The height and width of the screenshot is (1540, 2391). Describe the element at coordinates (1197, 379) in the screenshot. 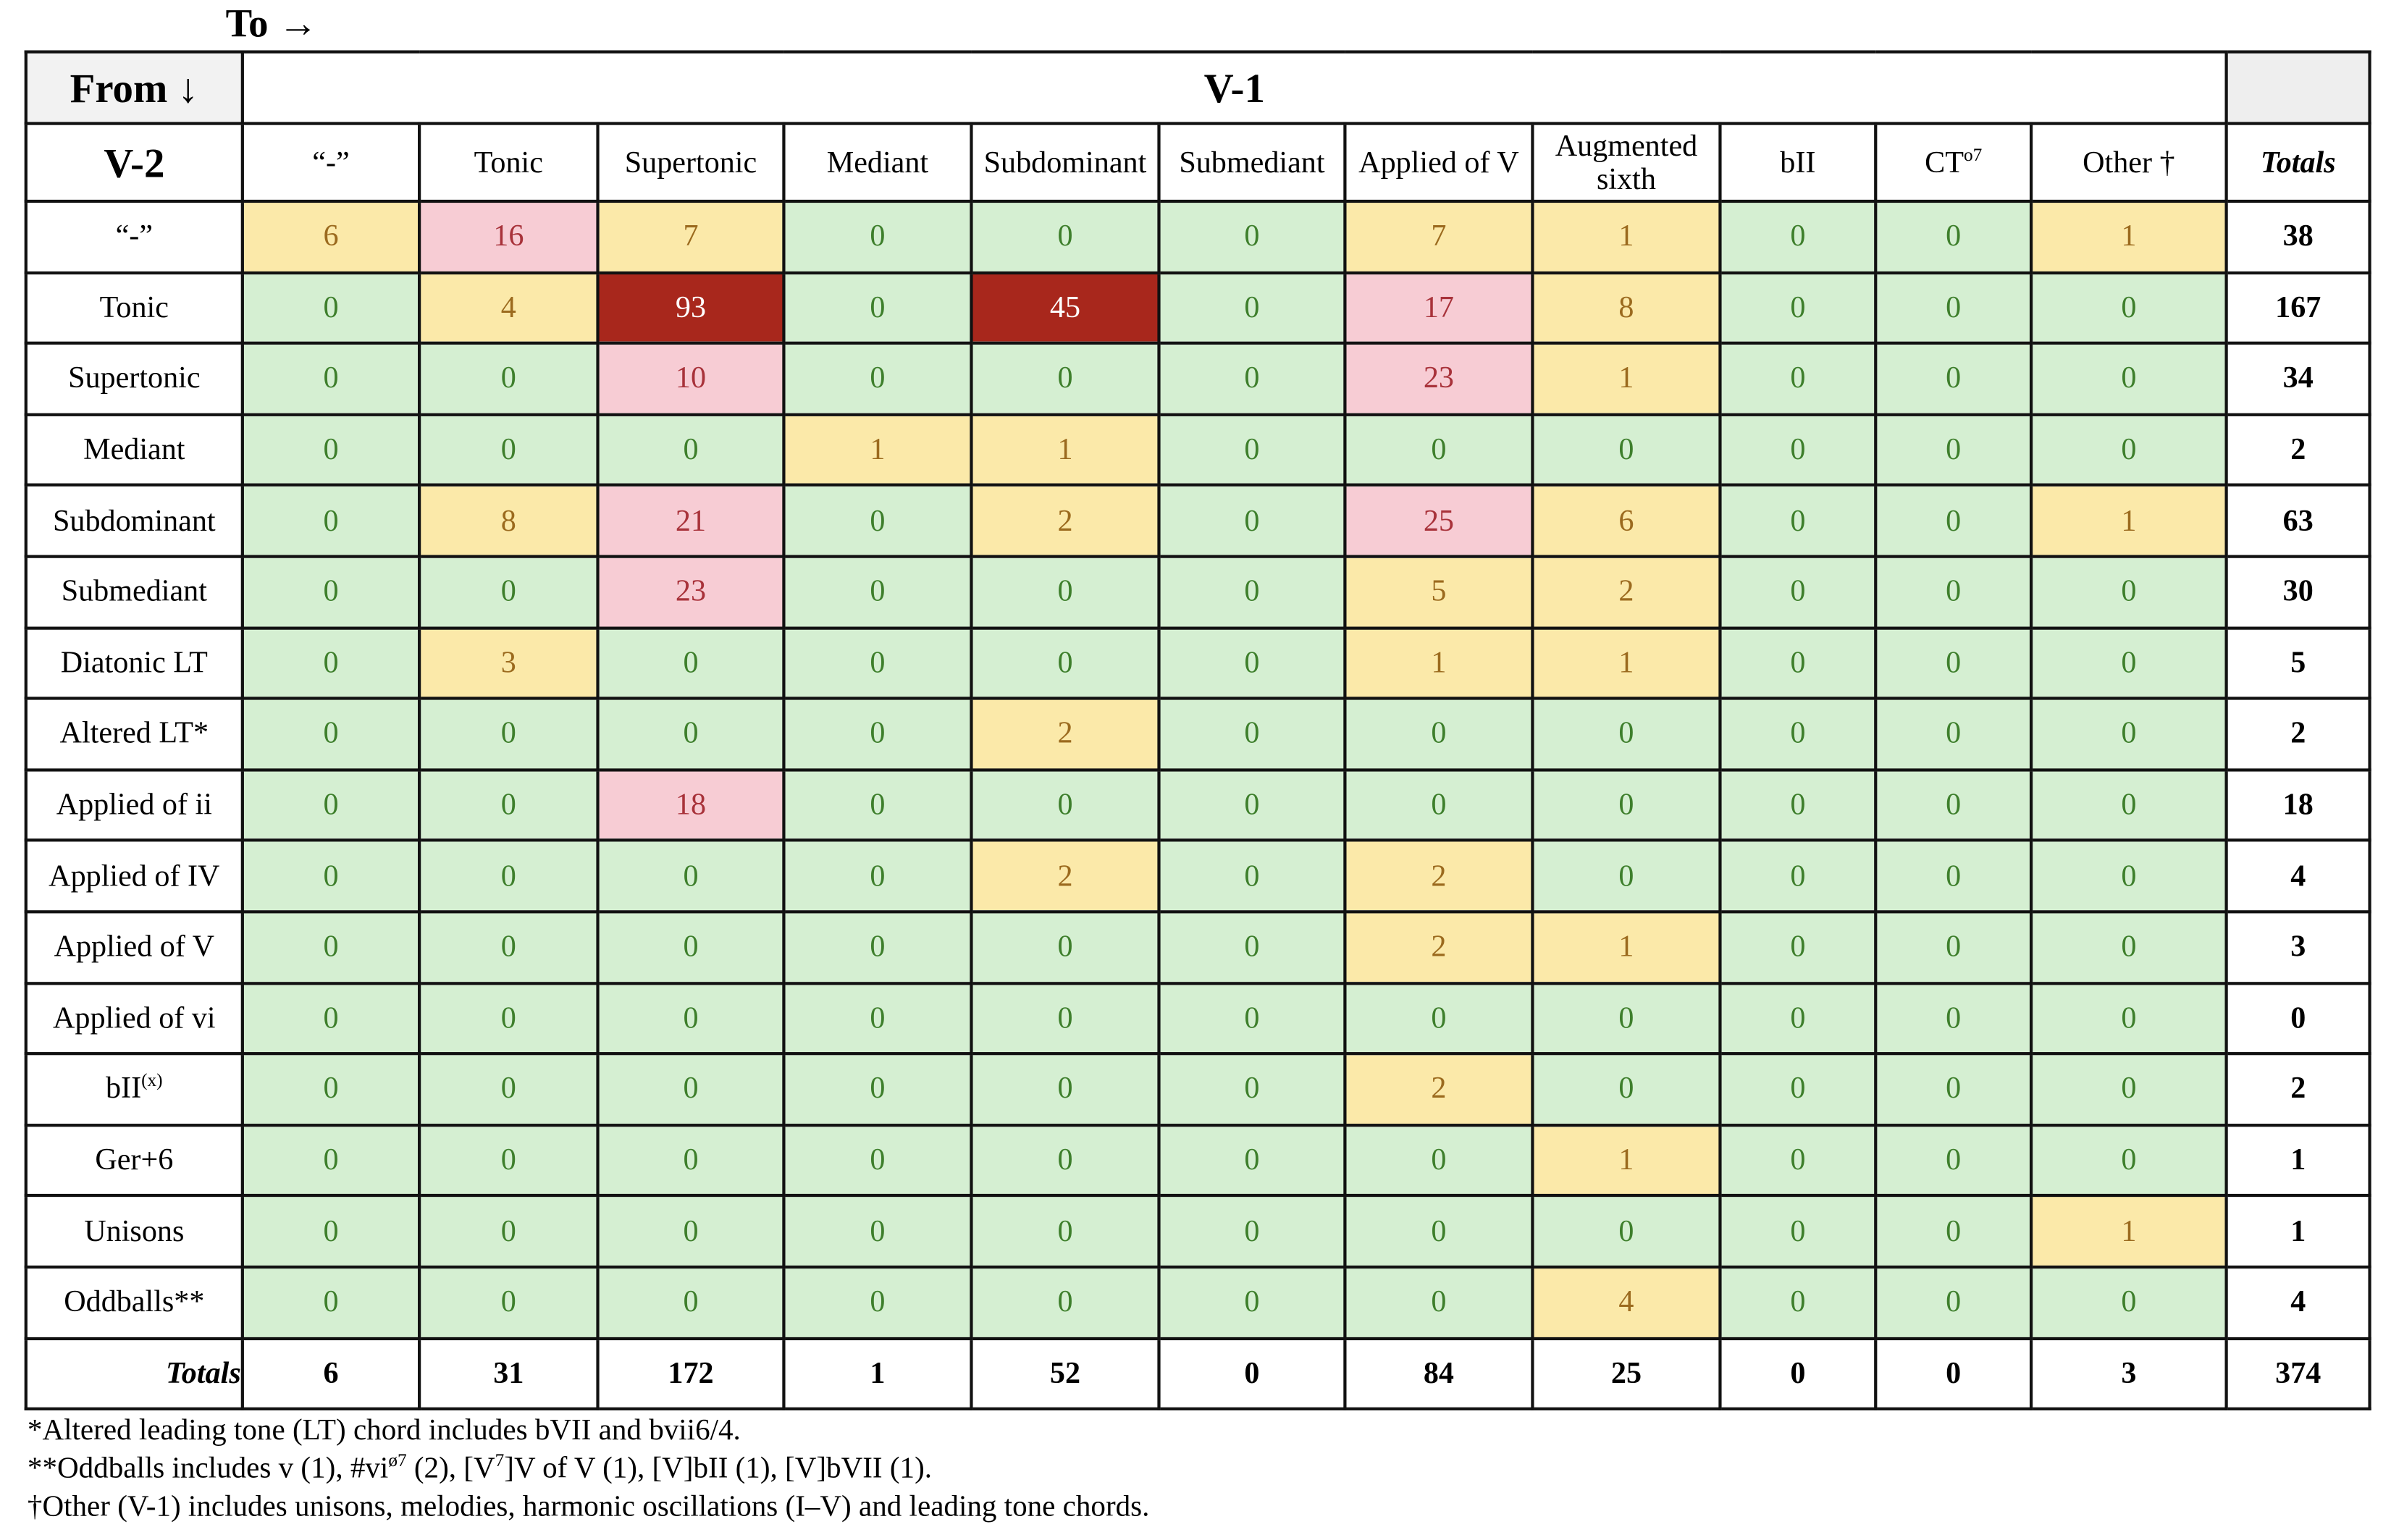

I see `data-row: Supertonic 0 0 10 0 0 0 23 1 0 0 0 34` at that location.